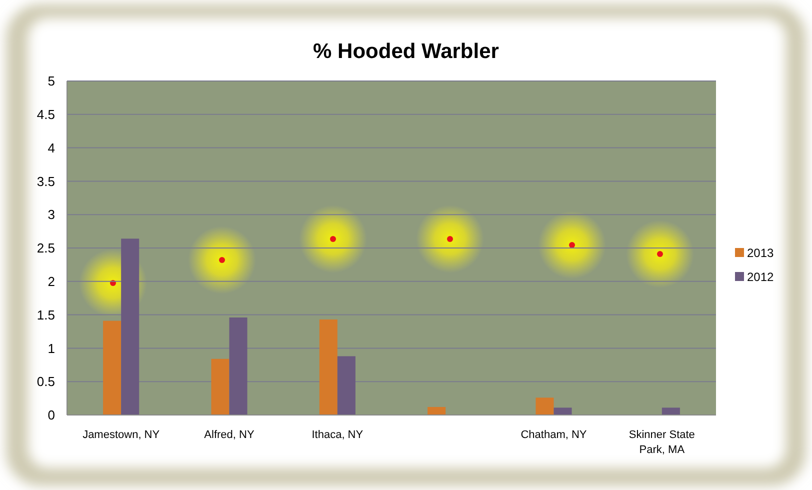 The width and height of the screenshot is (812, 490). I want to click on y-tick-label: 4, so click(51, 148).